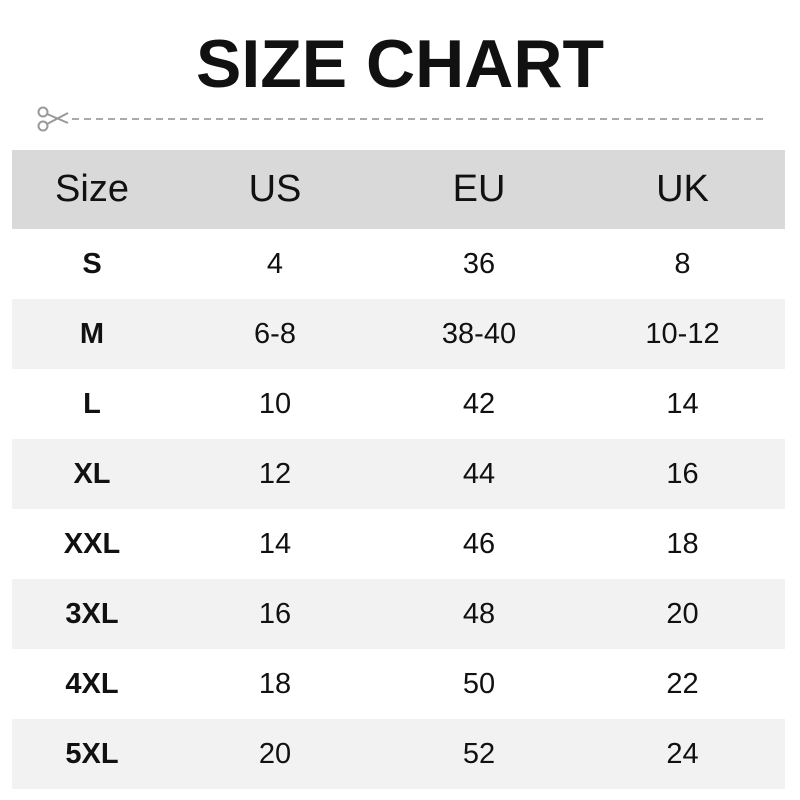 The width and height of the screenshot is (800, 800). I want to click on cell-uk: 14, so click(682, 403).